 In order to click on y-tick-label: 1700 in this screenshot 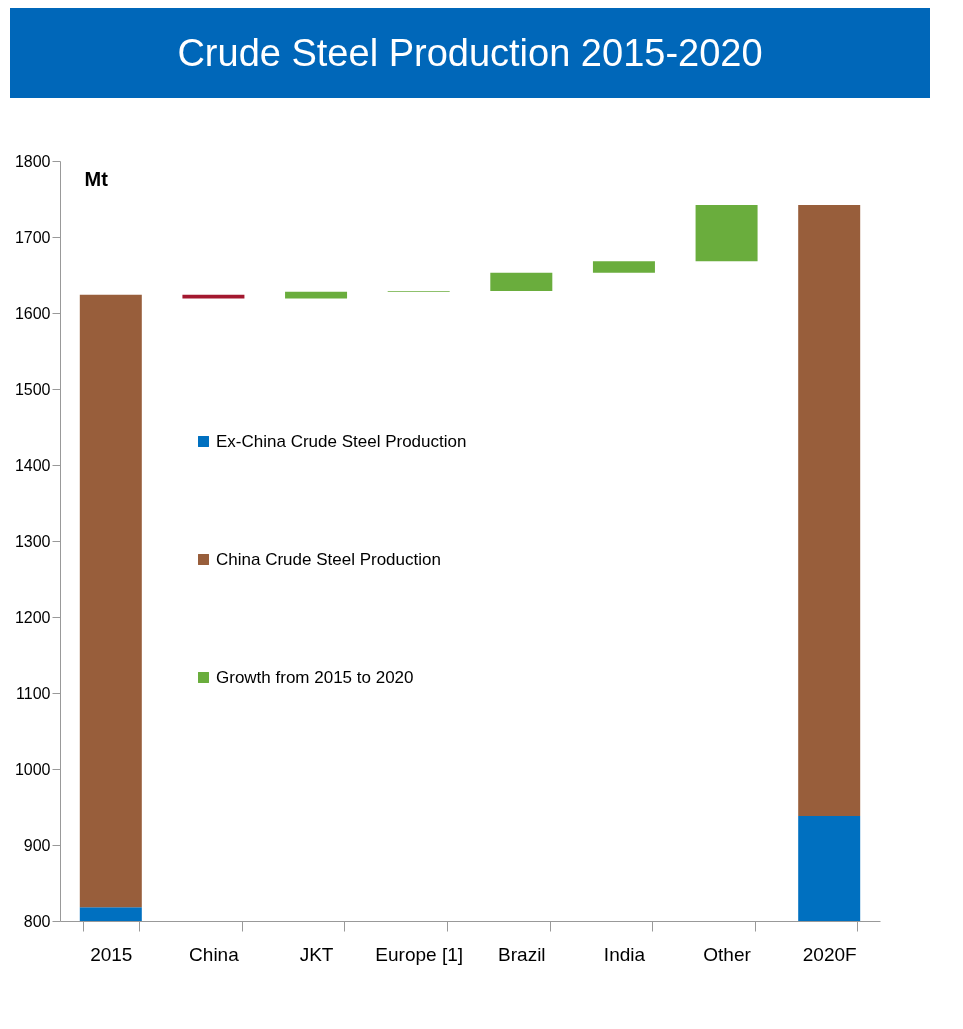, I will do `click(32, 237)`.